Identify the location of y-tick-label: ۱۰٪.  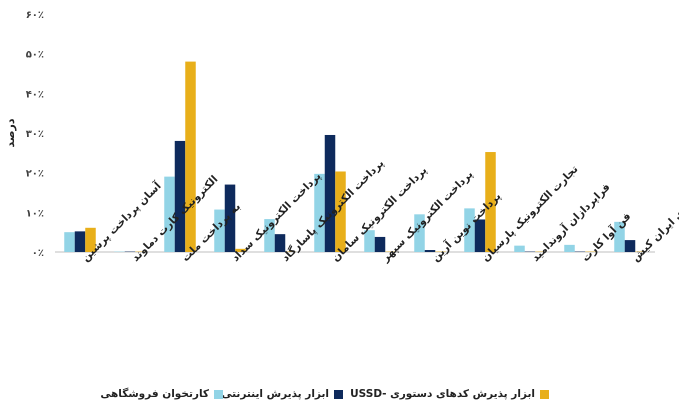
(35, 213).